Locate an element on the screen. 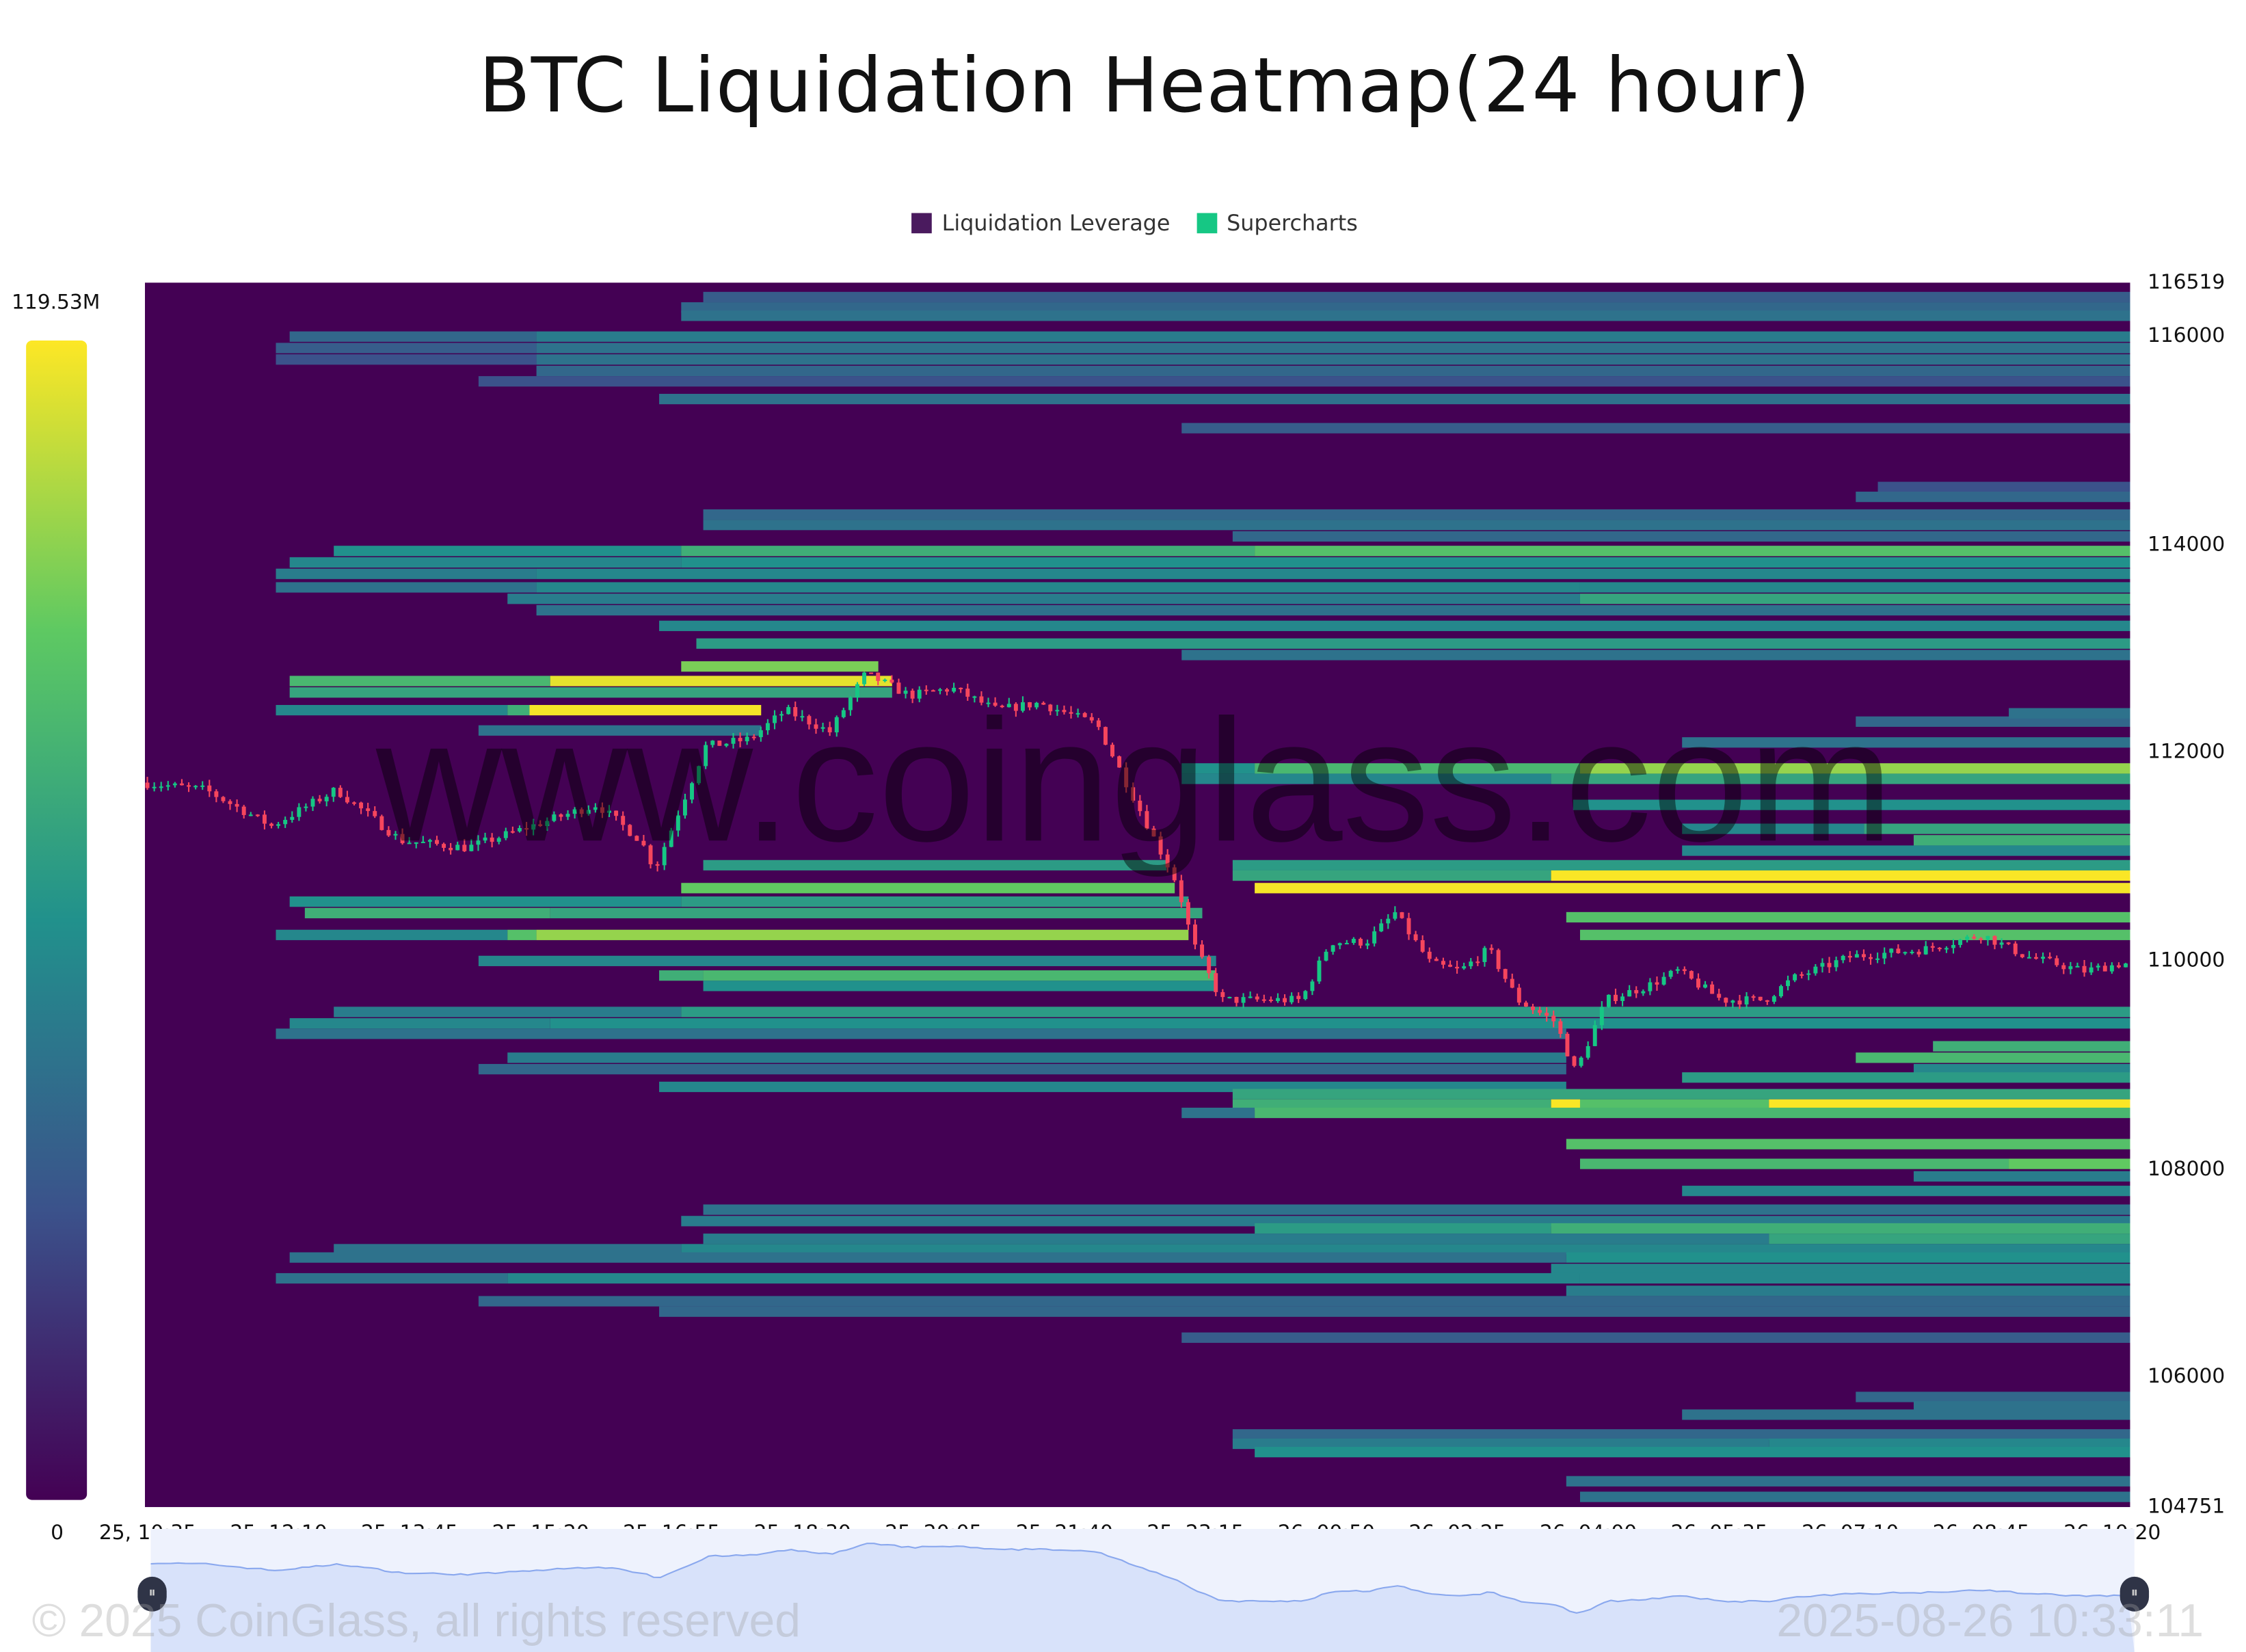  legend-item-liquidation-leverage: Liquidation Leverage is located at coordinates (1040, 223).